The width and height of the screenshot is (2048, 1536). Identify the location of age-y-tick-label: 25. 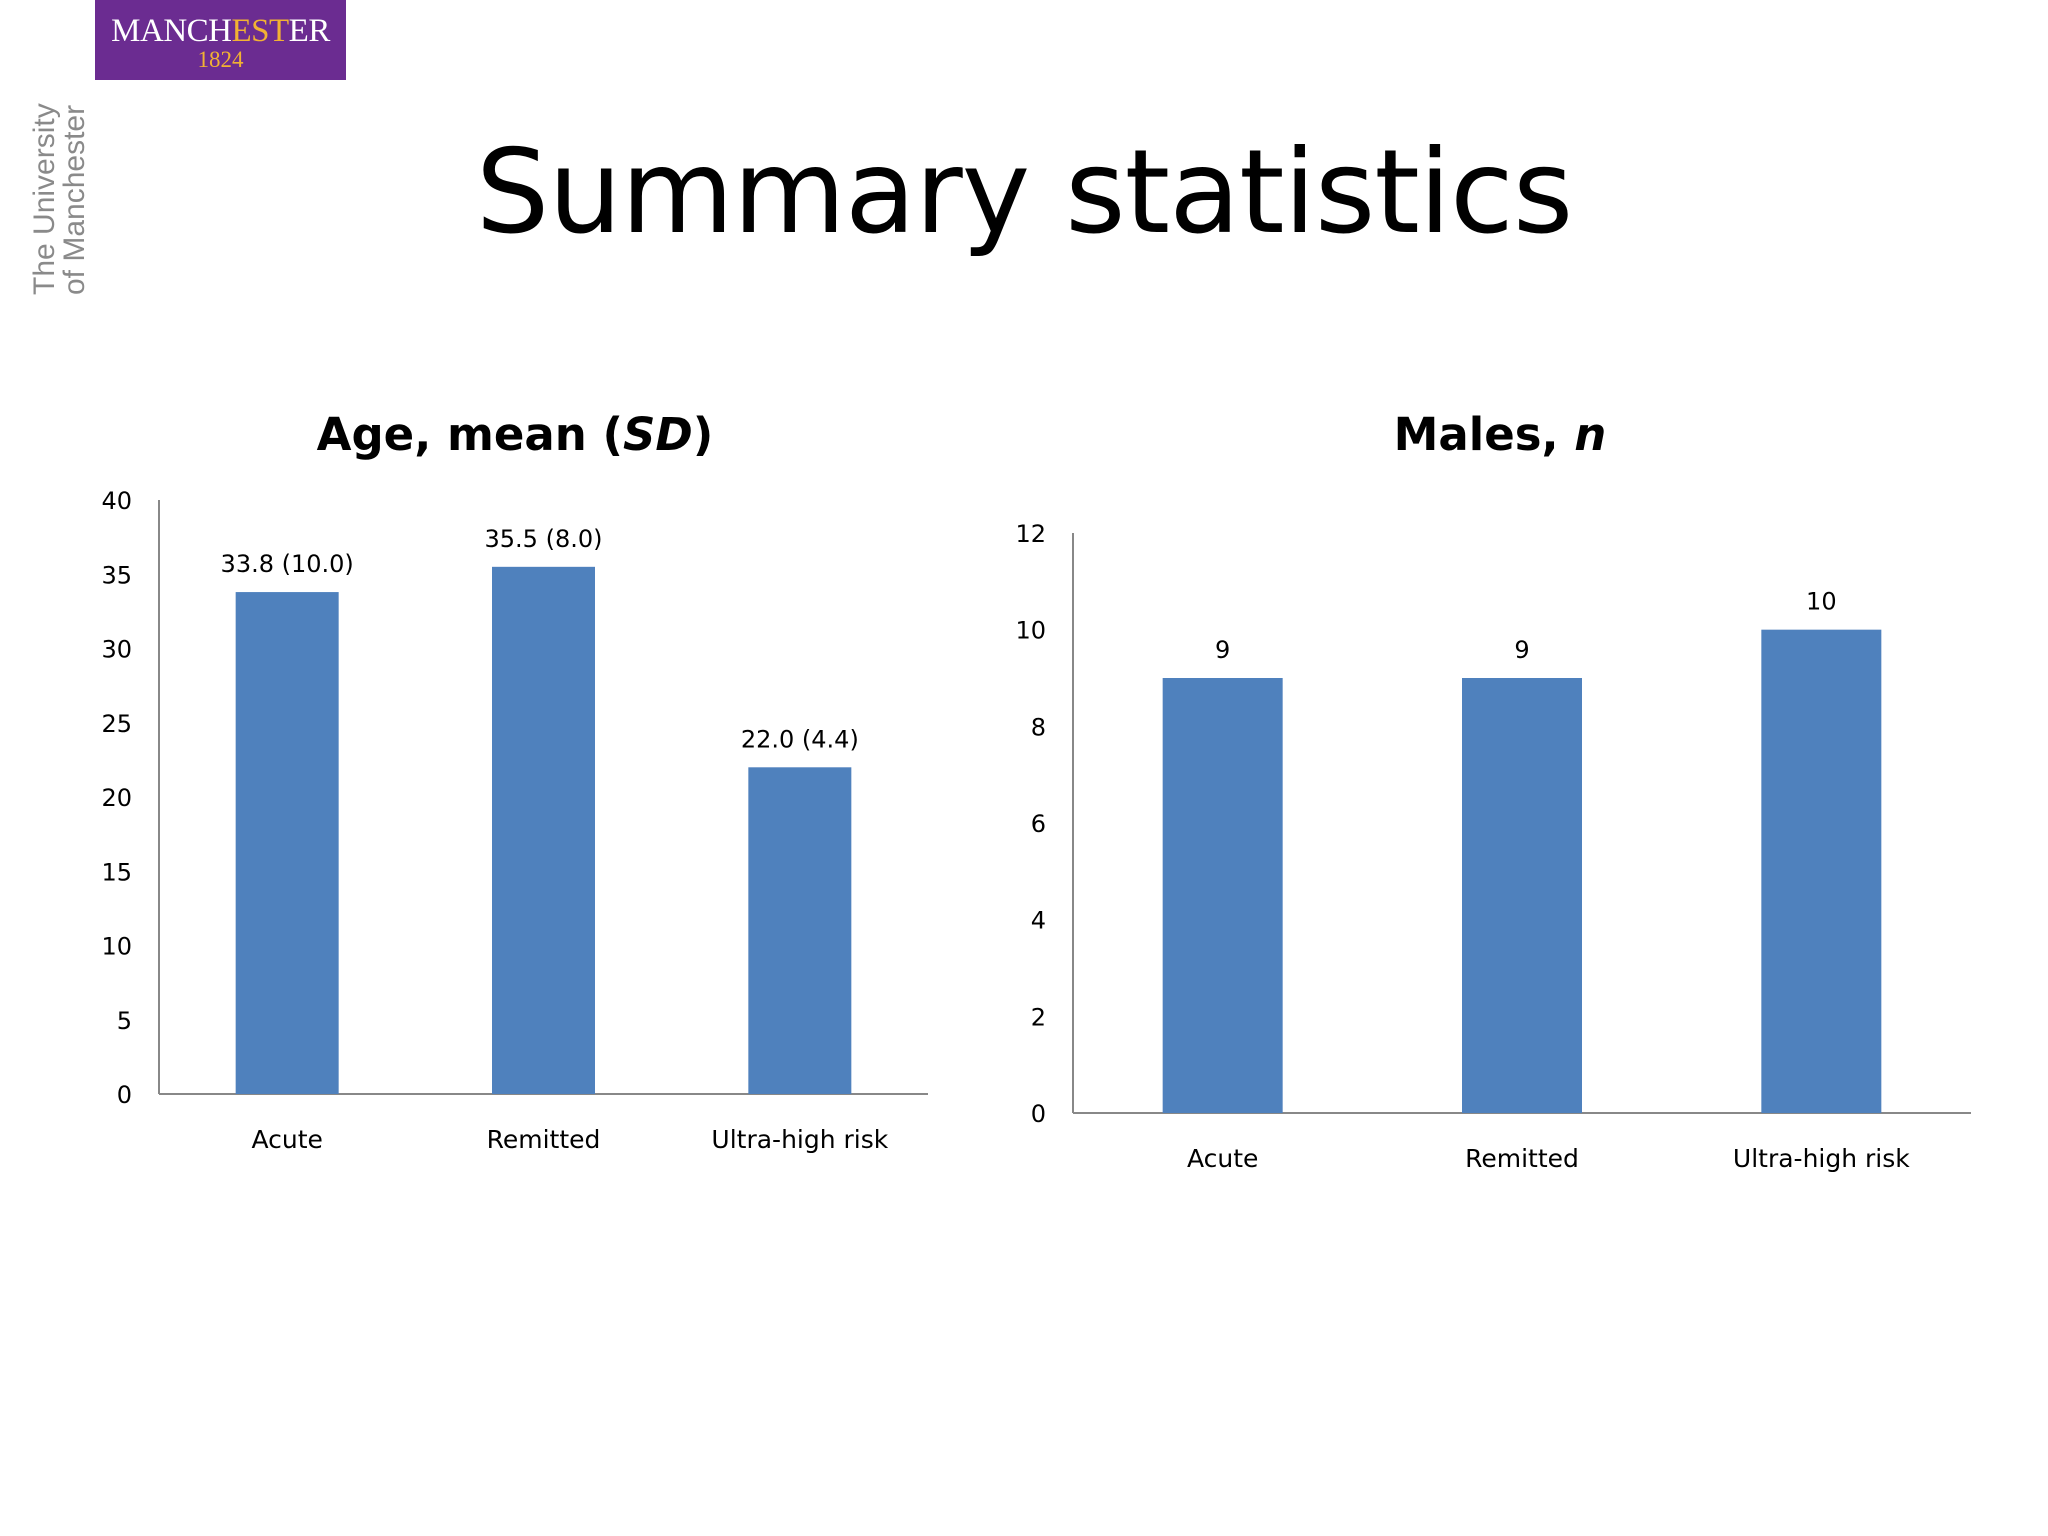
(116, 724).